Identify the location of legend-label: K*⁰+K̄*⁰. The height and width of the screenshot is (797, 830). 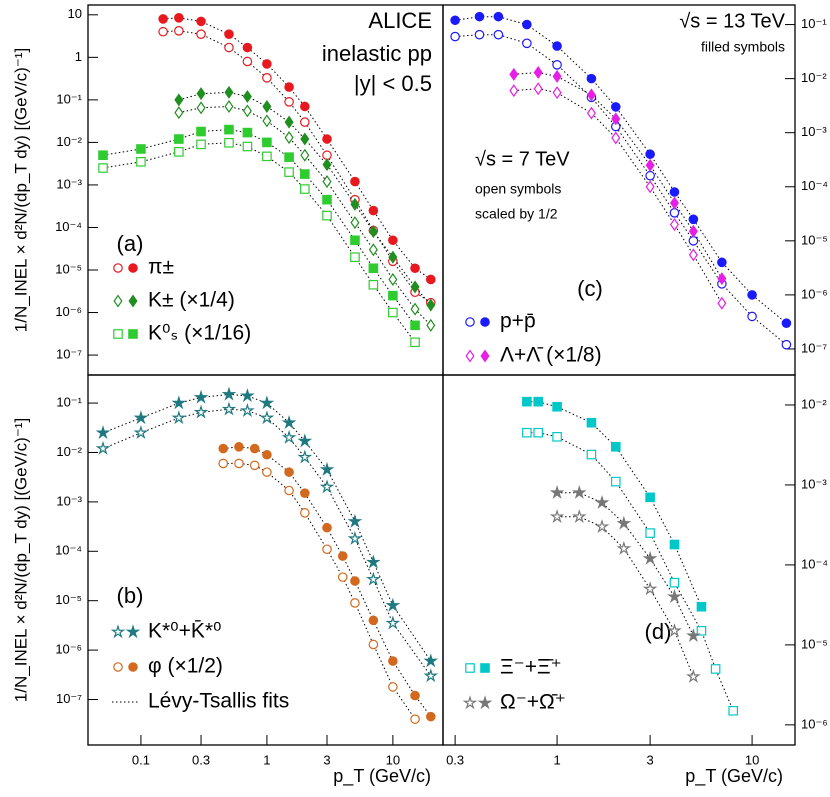
(184, 630).